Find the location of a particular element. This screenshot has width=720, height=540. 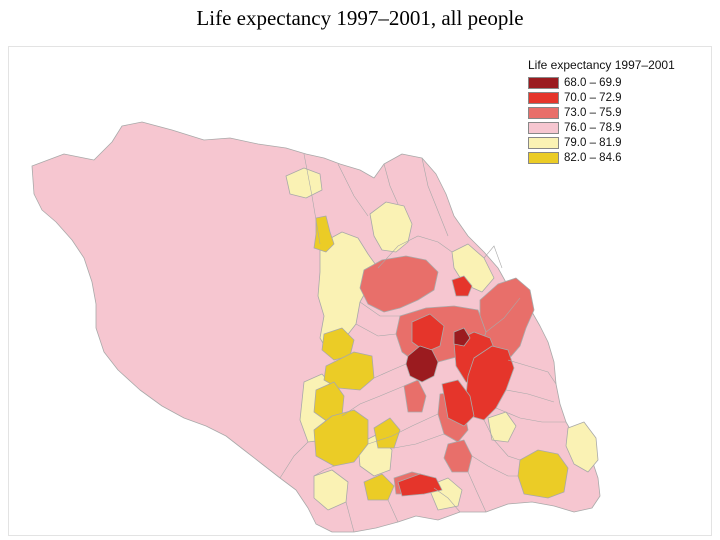

area-70-centre-north is located at coordinates (428, 333).